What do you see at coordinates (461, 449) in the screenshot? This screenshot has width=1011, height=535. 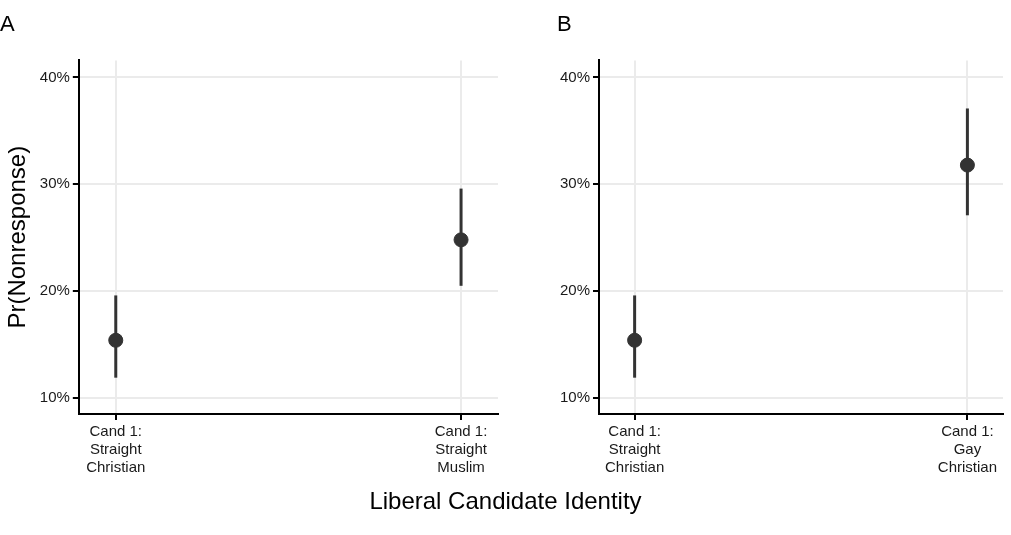 I see `x-tick-label: Cand 1: Straight Muslim` at bounding box center [461, 449].